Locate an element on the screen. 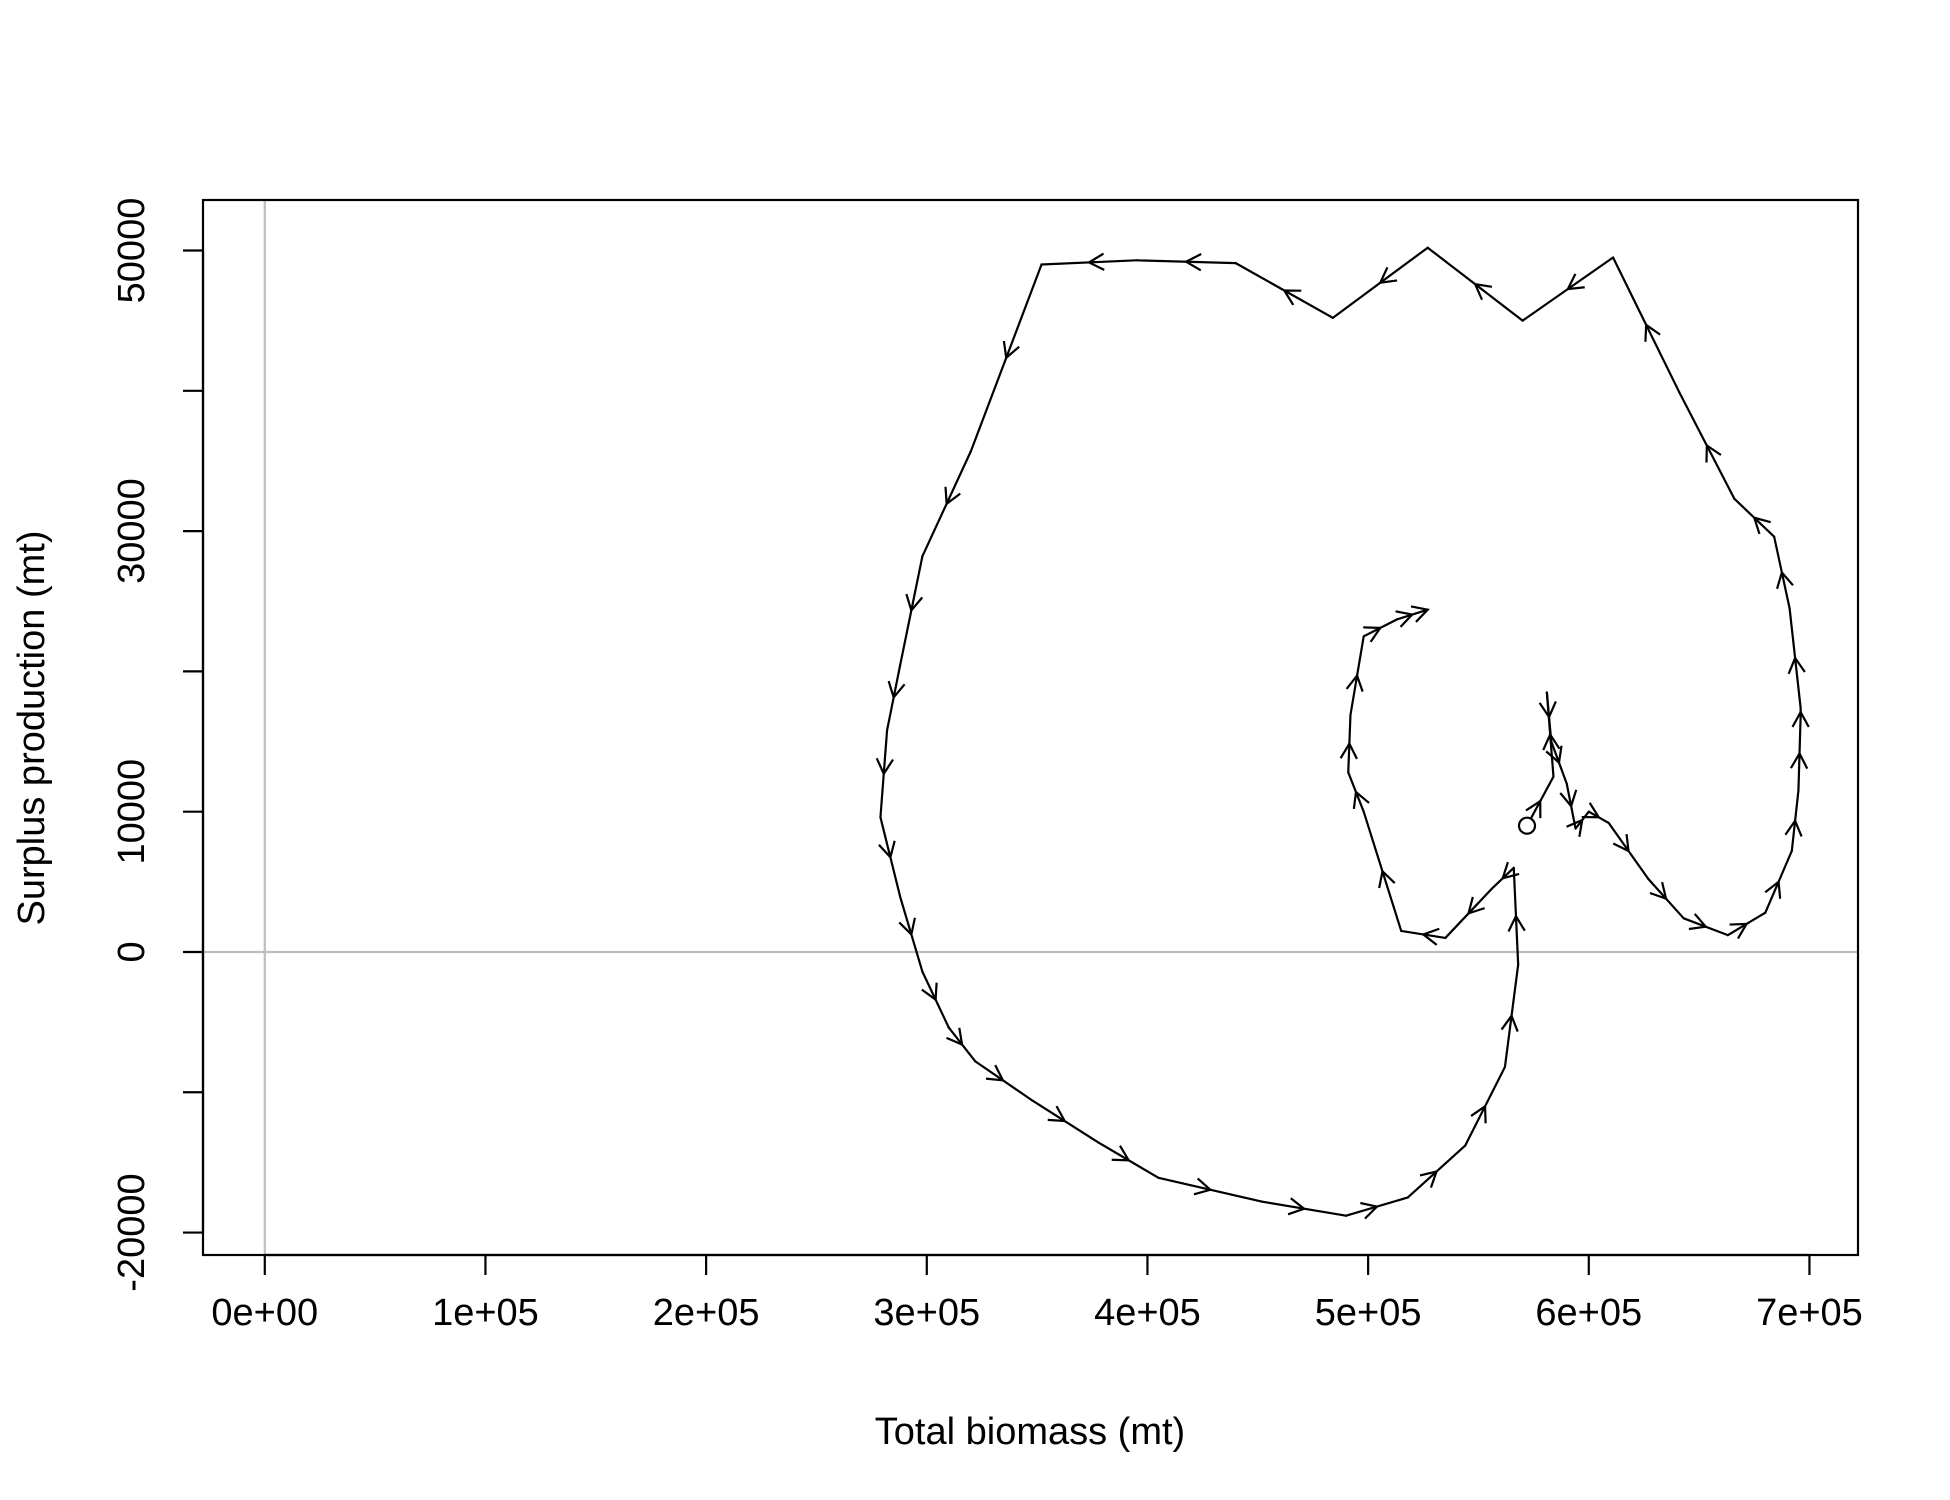 The width and height of the screenshot is (1950, 1500). x-tick-label: 2e+05 is located at coordinates (706, 1313).